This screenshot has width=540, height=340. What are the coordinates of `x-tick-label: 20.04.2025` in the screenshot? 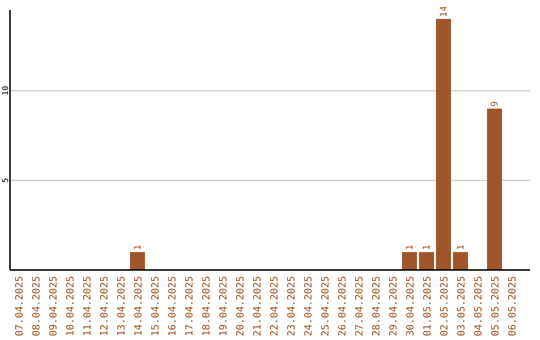 It's located at (241, 306).